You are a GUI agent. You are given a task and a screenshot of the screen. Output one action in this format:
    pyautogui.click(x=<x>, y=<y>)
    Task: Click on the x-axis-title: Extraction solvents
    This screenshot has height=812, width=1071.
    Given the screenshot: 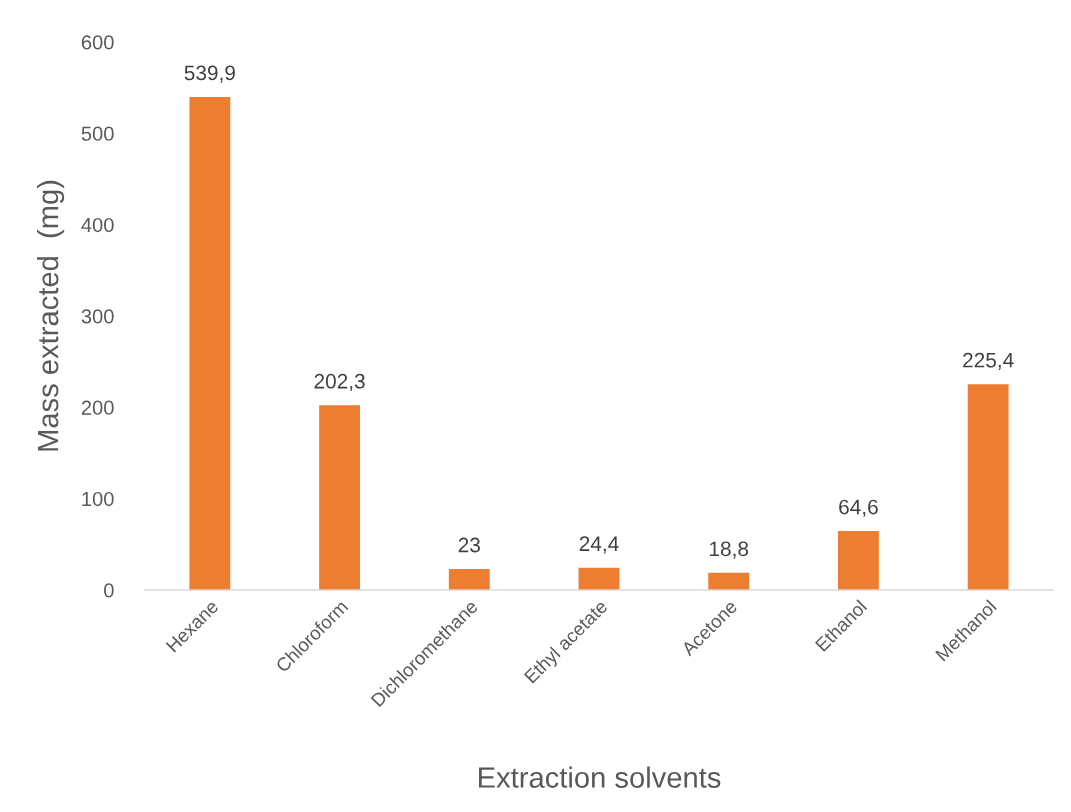 What is the action you would take?
    pyautogui.click(x=600, y=777)
    